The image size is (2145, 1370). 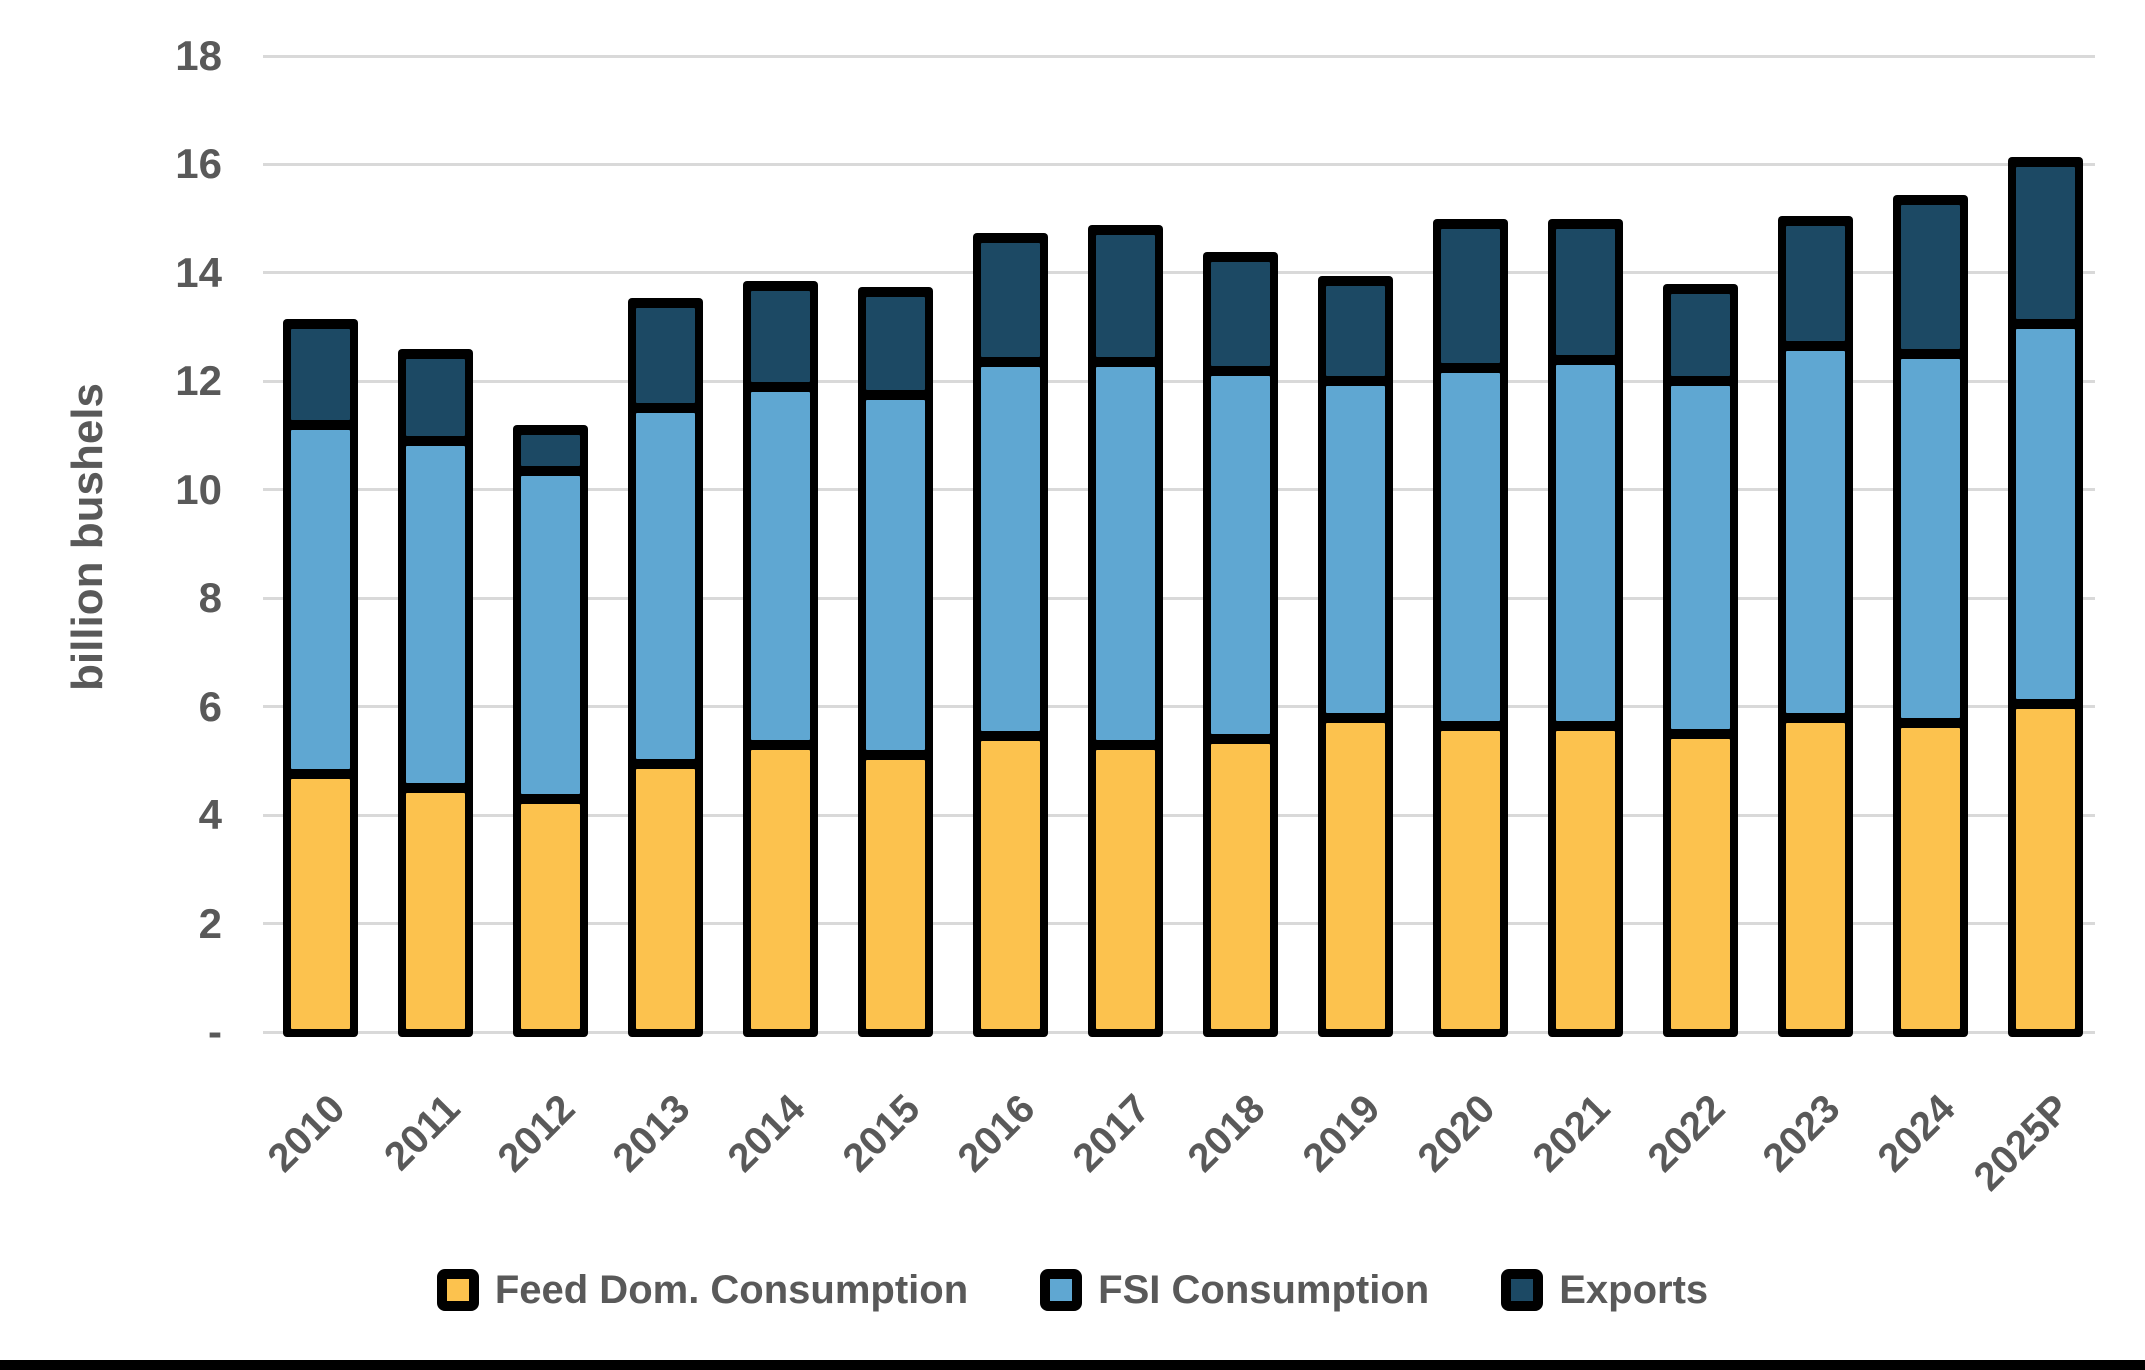 What do you see at coordinates (2045, 243) in the screenshot?
I see `bar-segment-exports-2025P` at bounding box center [2045, 243].